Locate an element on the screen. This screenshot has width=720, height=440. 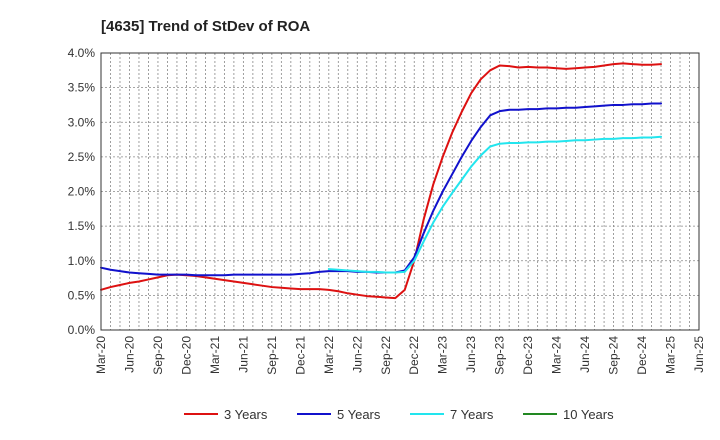
x-tick-label: Sep-22 is located at coordinates (386, 355).